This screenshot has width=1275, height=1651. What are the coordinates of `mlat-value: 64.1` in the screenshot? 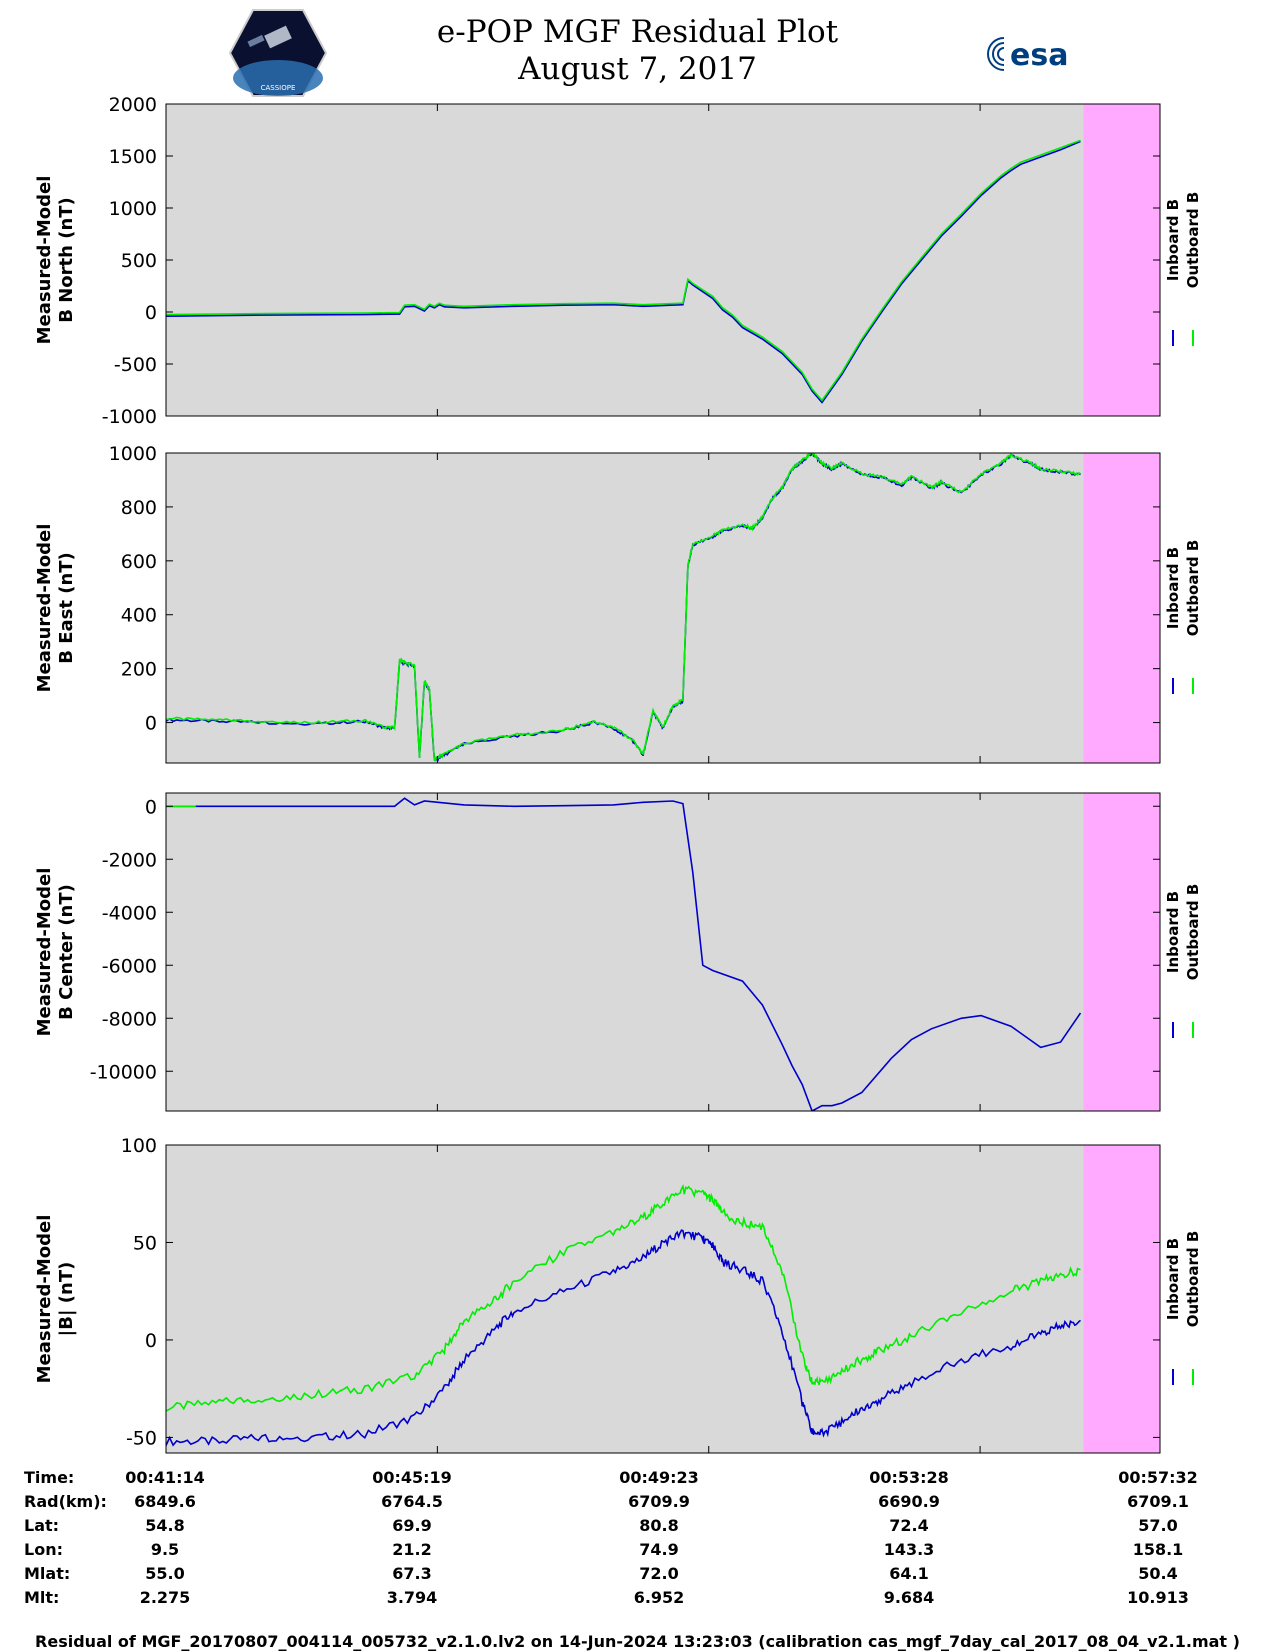 It's located at (909, 1573).